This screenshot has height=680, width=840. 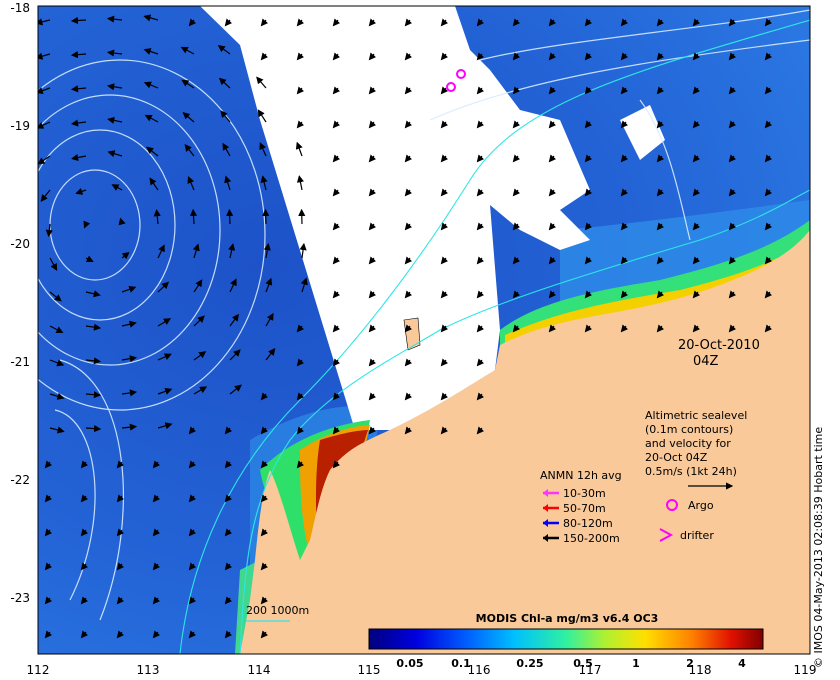 I want to click on colorbar-tick: 4, so click(x=742, y=663).